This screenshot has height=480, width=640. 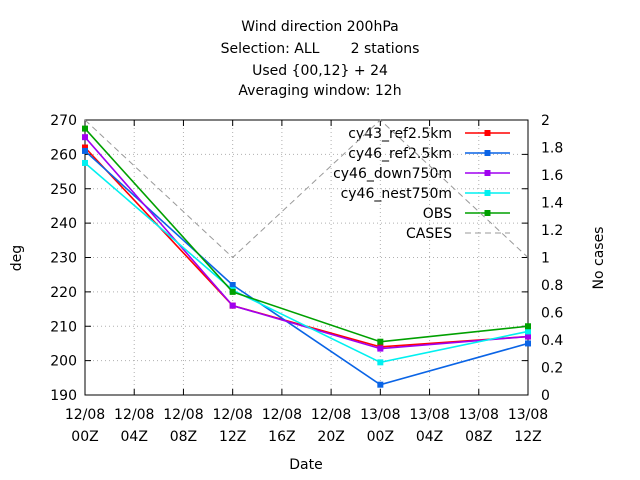 I want to click on y2-tick-label: 1, so click(x=545, y=259).